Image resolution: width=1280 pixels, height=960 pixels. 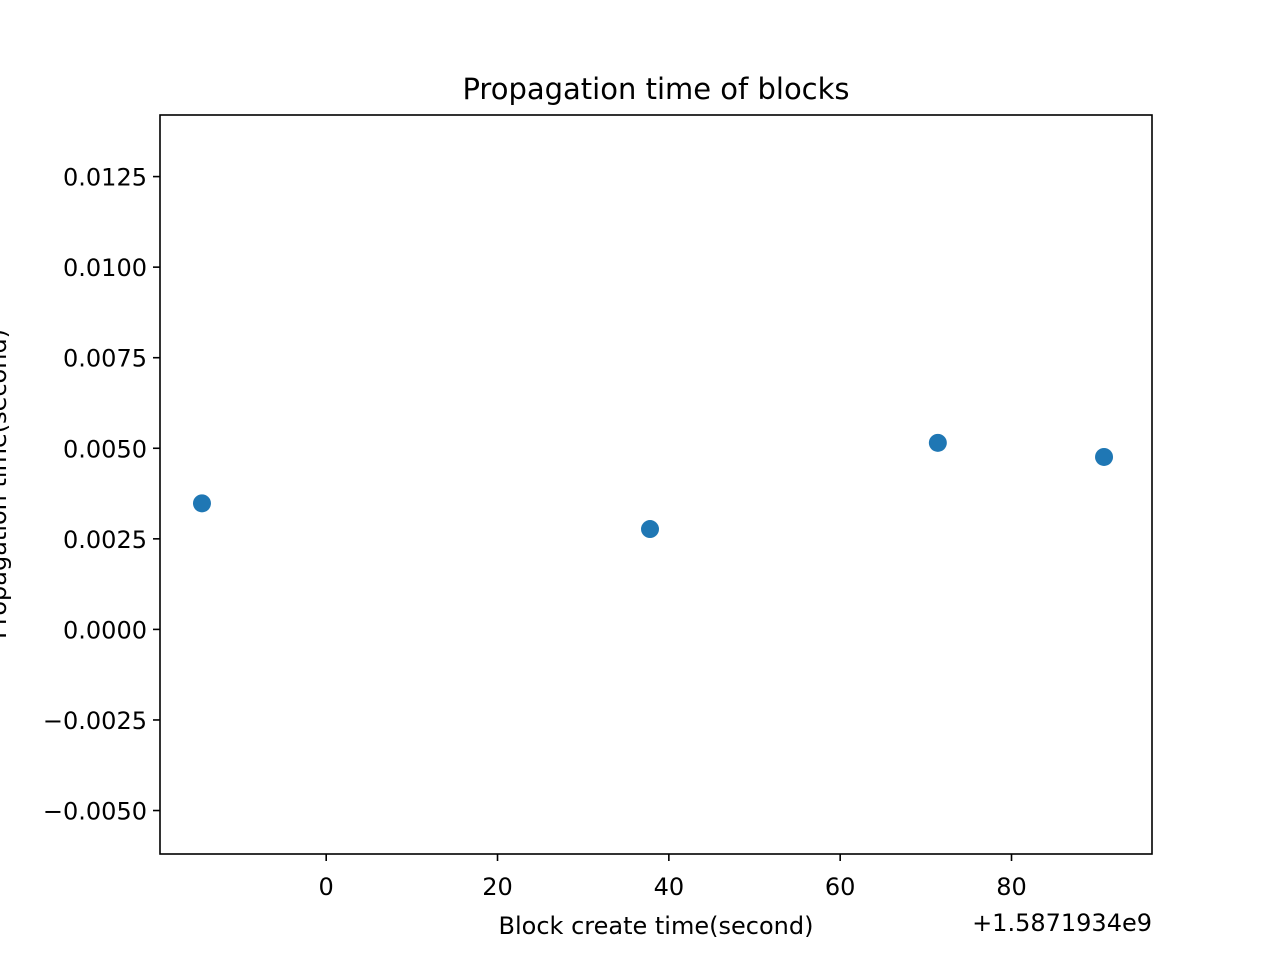 What do you see at coordinates (840, 887) in the screenshot?
I see `x-tick-label: 60` at bounding box center [840, 887].